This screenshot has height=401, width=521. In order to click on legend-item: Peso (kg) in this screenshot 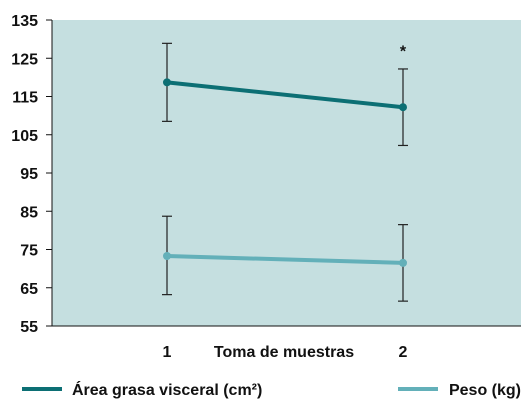, I will do `click(459, 390)`.